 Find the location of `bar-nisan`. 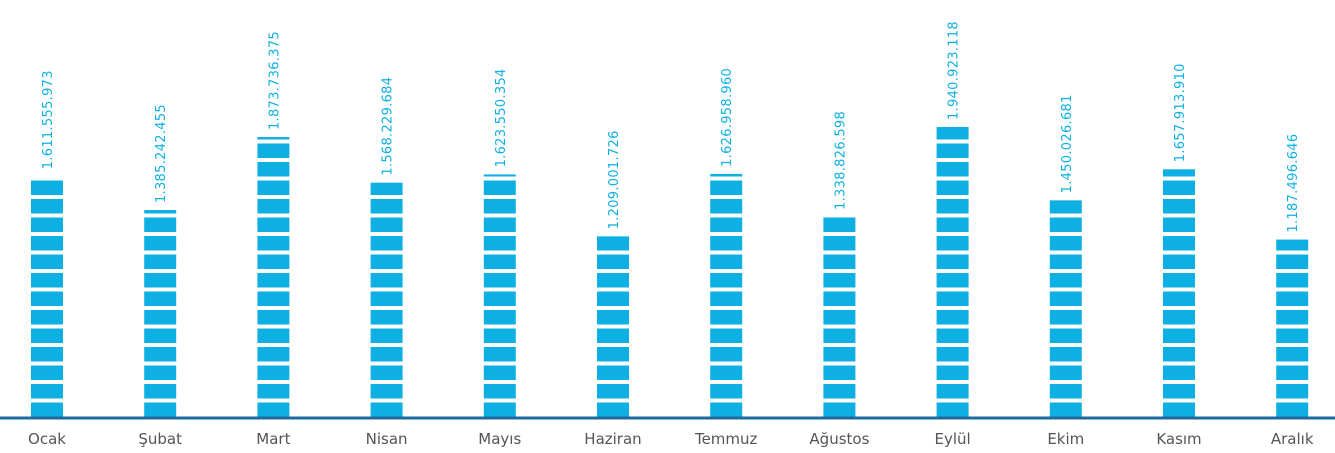

bar-nisan is located at coordinates (386, 299).